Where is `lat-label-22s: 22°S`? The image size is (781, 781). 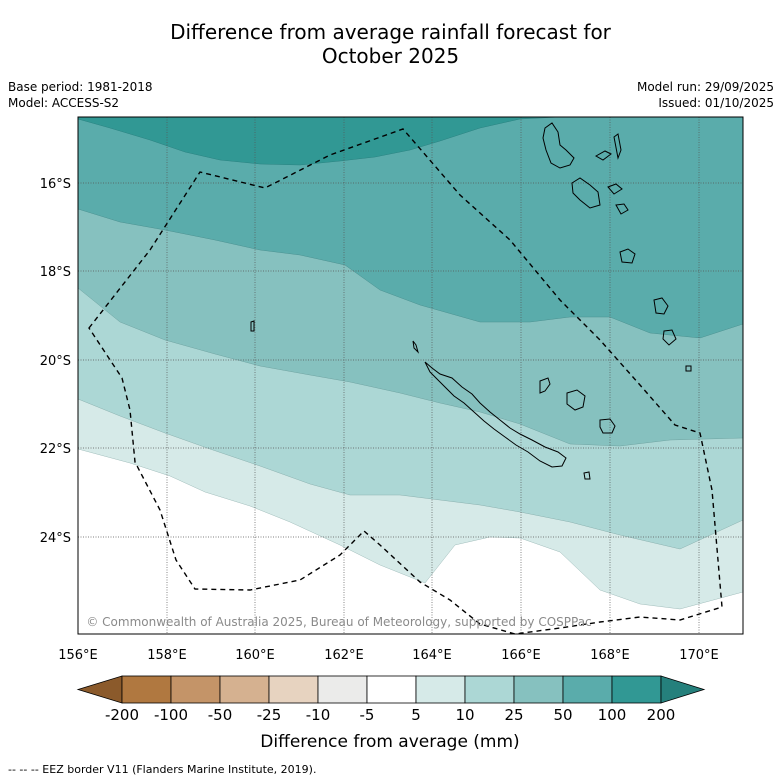
lat-label-22s: 22°S is located at coordinates (55, 449).